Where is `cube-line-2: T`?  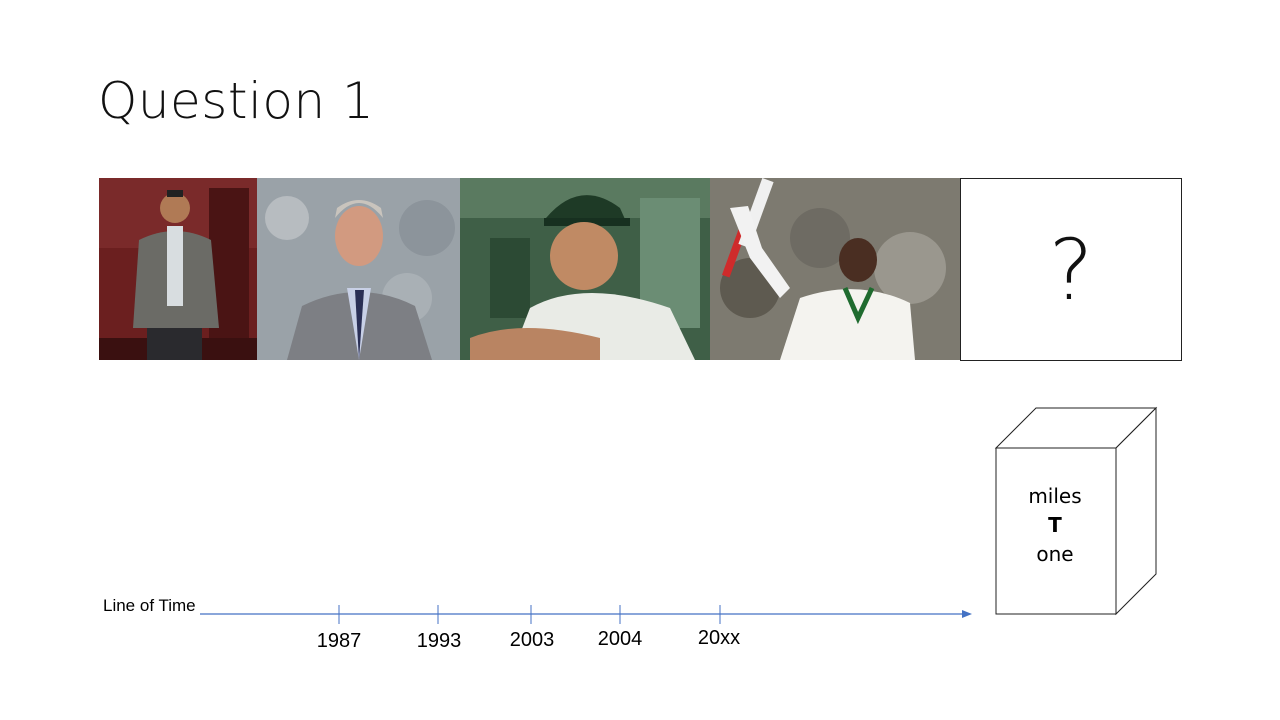
cube-line-2: T is located at coordinates (1055, 525).